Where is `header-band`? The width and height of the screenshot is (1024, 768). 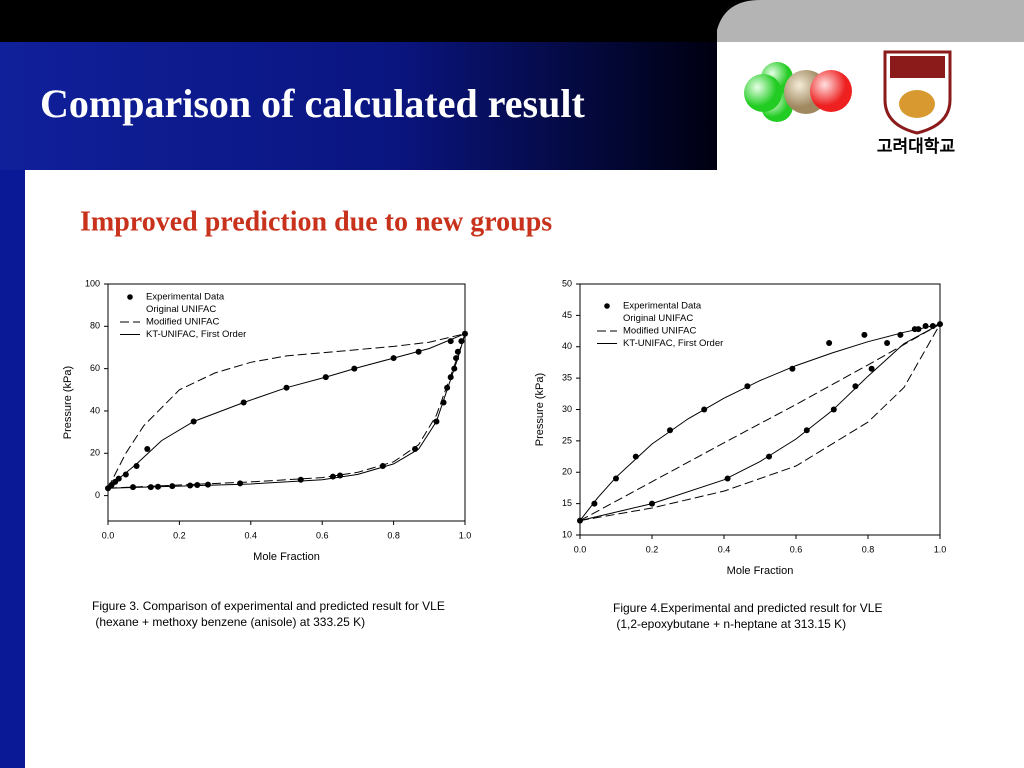
header-band is located at coordinates (358, 106).